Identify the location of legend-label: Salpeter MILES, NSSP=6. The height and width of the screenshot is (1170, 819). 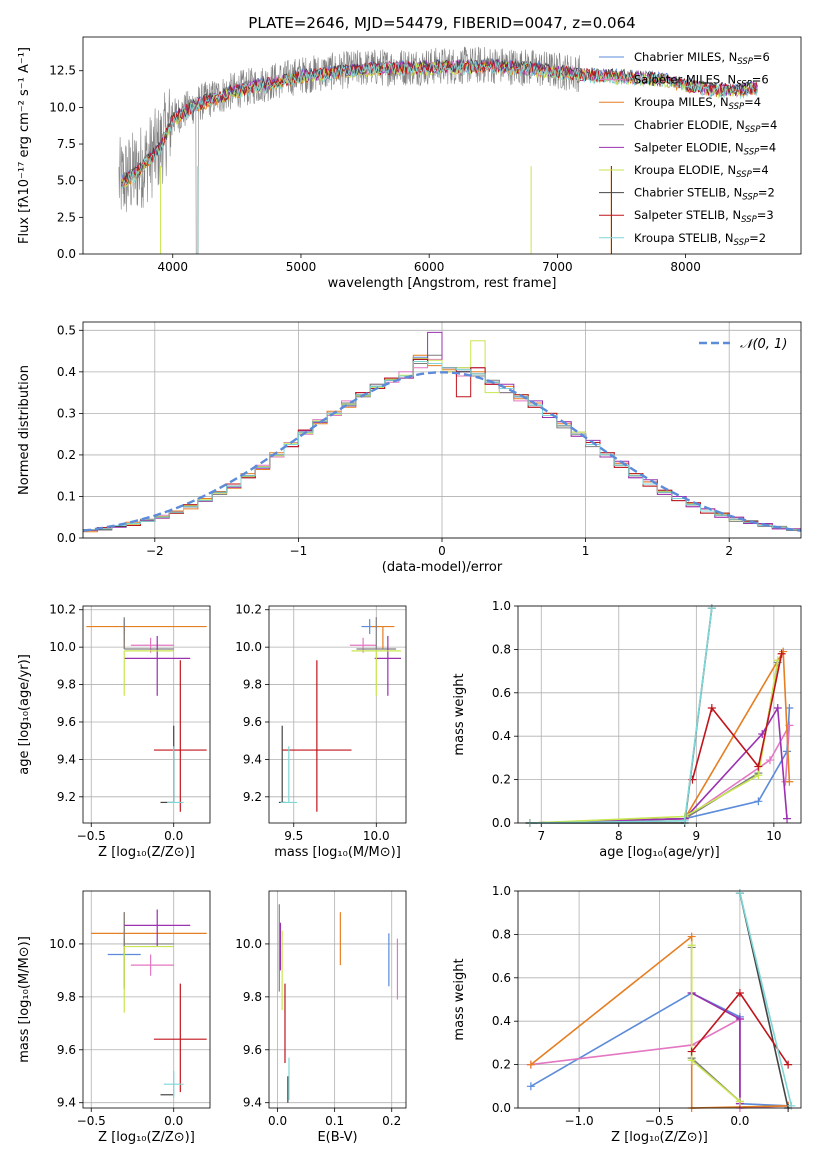
(701, 81).